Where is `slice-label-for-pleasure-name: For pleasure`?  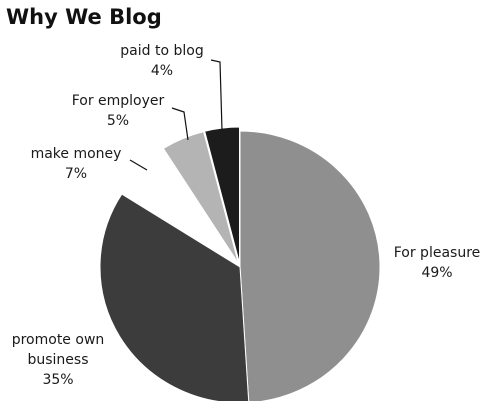 slice-label-for-pleasure-name: For pleasure is located at coordinates (437, 253).